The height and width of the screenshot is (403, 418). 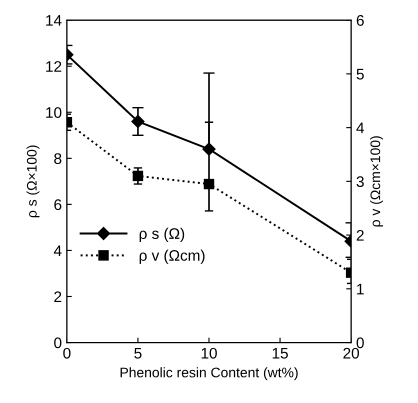 What do you see at coordinates (209, 373) in the screenshot?
I see `x-axis-title: Phenolic resin Content (wt%)` at bounding box center [209, 373].